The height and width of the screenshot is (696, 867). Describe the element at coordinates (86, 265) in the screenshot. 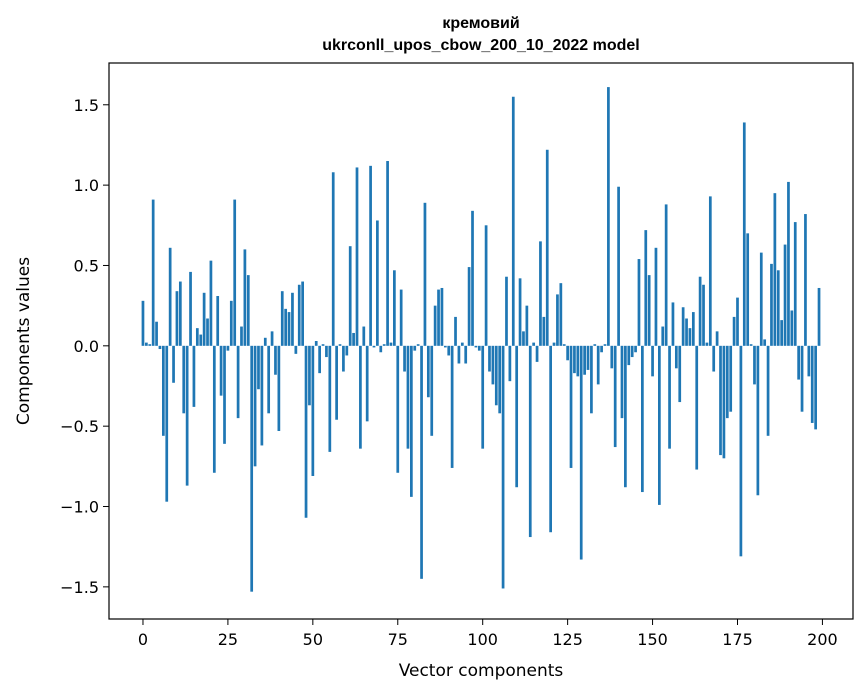

I see `y-tick-label: 0.5` at that location.